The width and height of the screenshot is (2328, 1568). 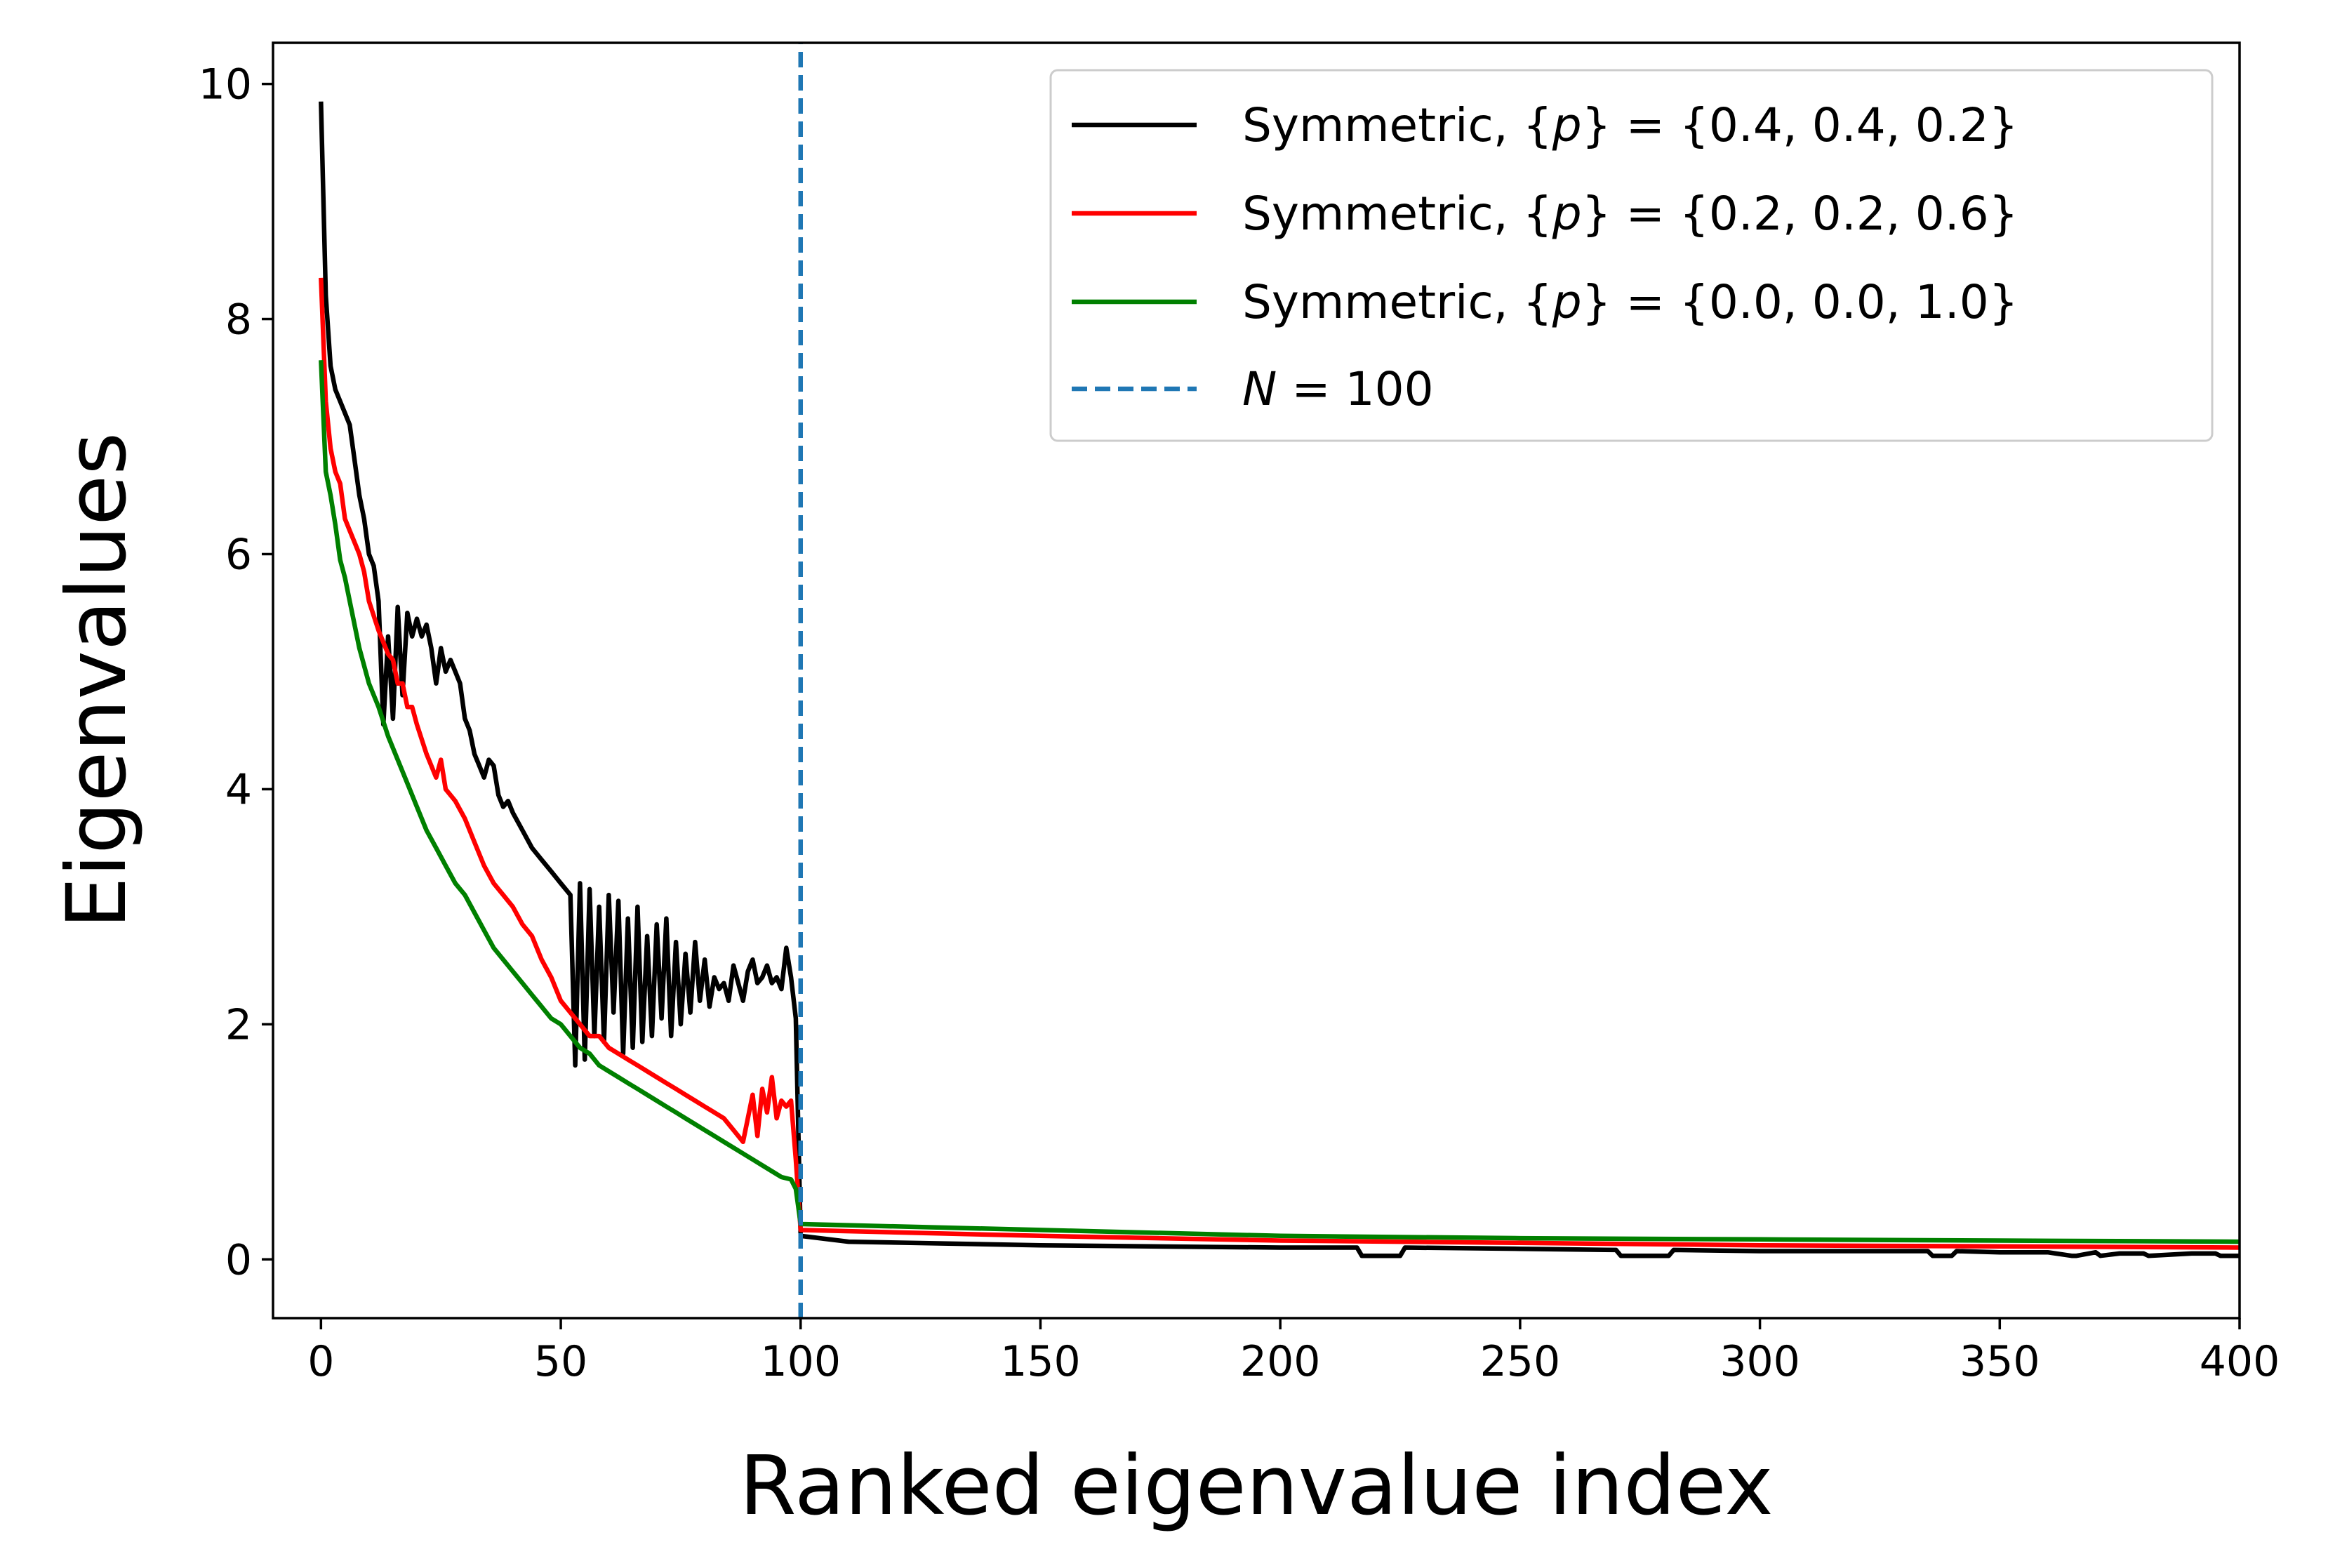 What do you see at coordinates (1630, 125) in the screenshot?
I see `legend-label: Symmetric, {p} = {0.4, 0.4, 0.2}` at bounding box center [1630, 125].